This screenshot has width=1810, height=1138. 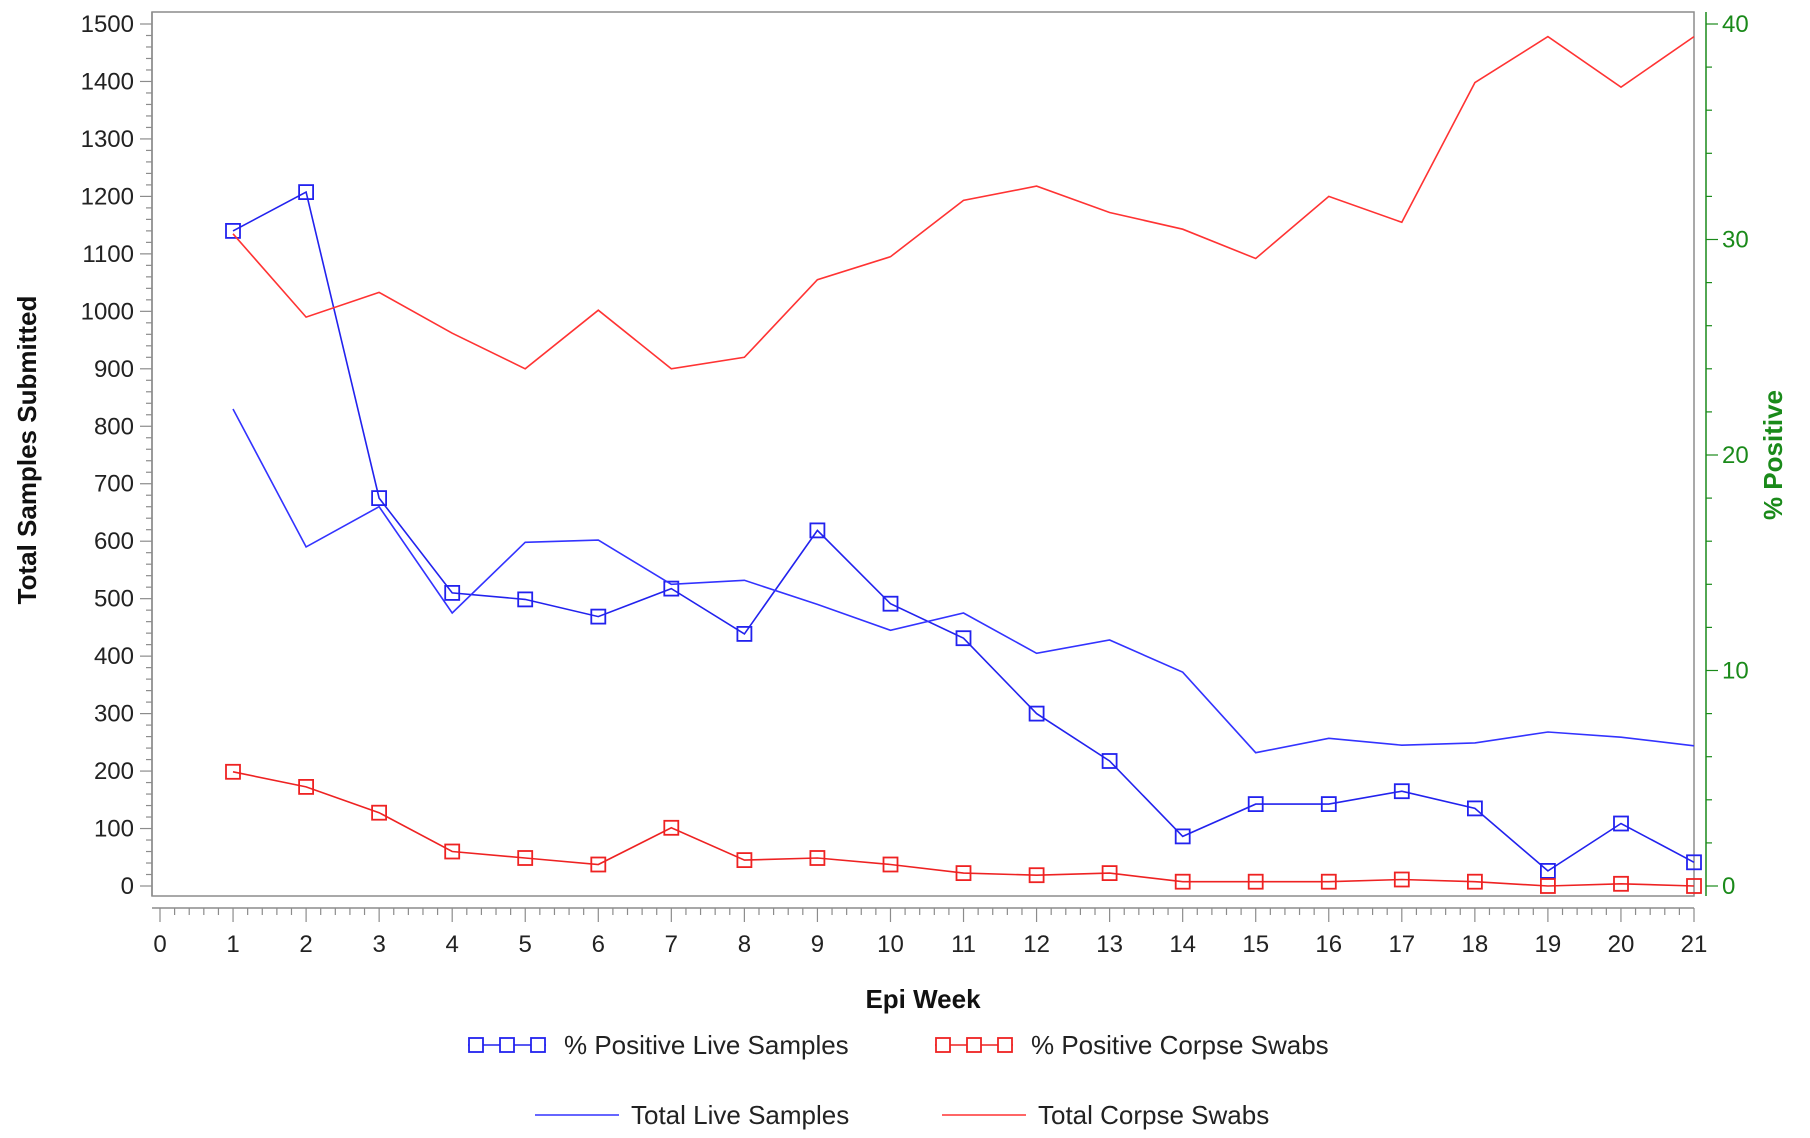 I want to click on x-tick-label: 21, so click(x=1694, y=944).